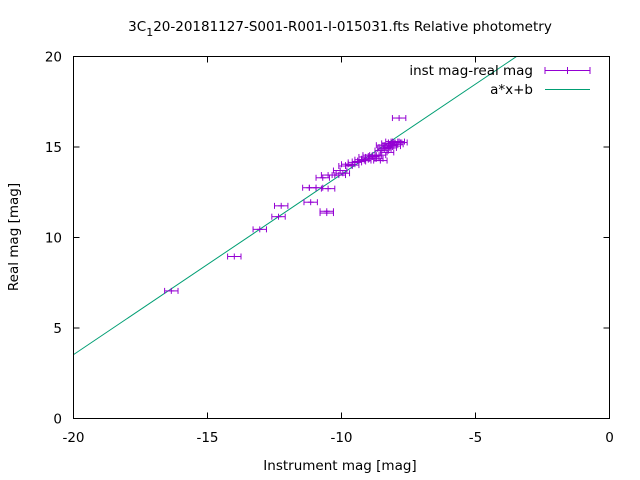  Describe the element at coordinates (57, 329) in the screenshot. I see `y-tick-label: 5` at that location.